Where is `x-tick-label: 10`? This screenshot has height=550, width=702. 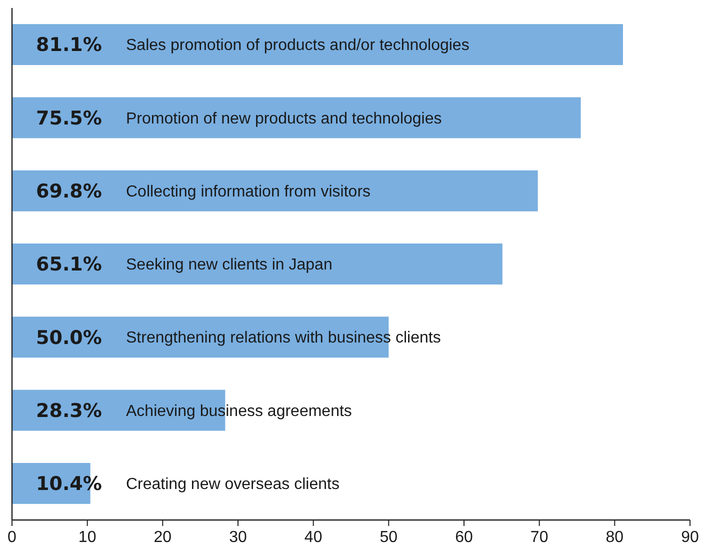 x-tick-label: 10 is located at coordinates (87, 537).